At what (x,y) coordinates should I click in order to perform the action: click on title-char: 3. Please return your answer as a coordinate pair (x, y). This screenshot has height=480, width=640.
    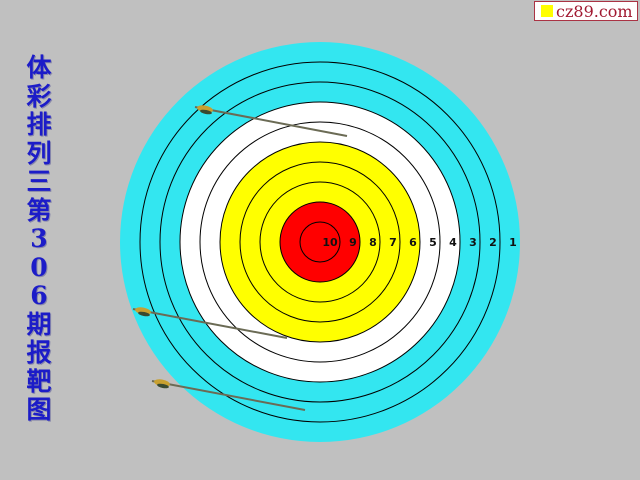
    Looking at the image, I should click on (39, 238).